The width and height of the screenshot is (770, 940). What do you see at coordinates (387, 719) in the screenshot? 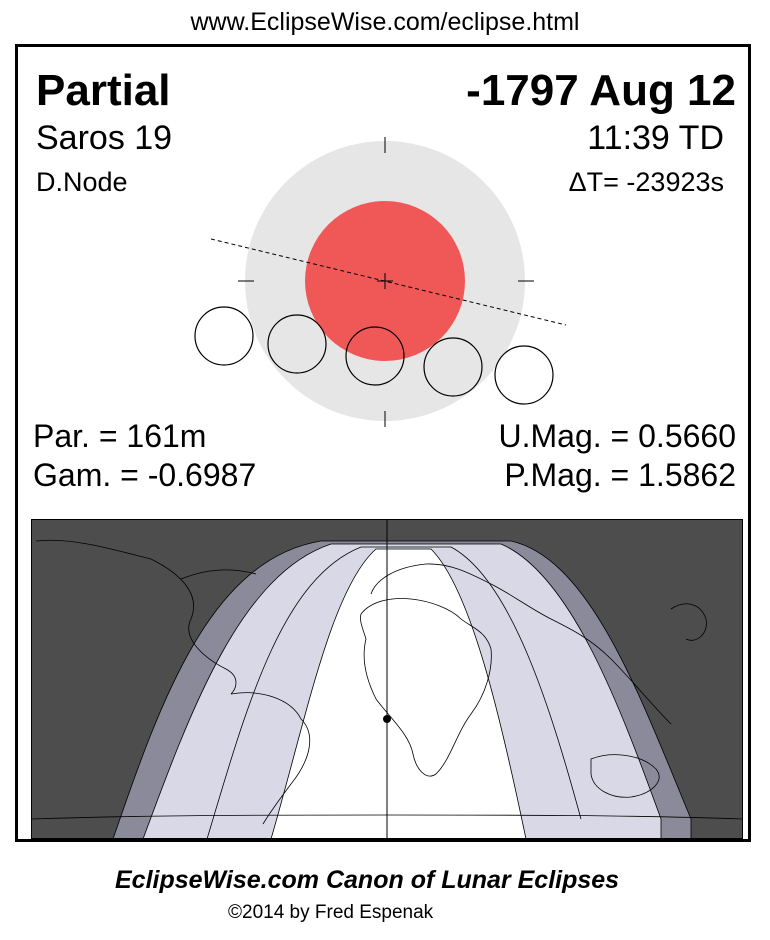
I see `map-subpoint-marker` at bounding box center [387, 719].